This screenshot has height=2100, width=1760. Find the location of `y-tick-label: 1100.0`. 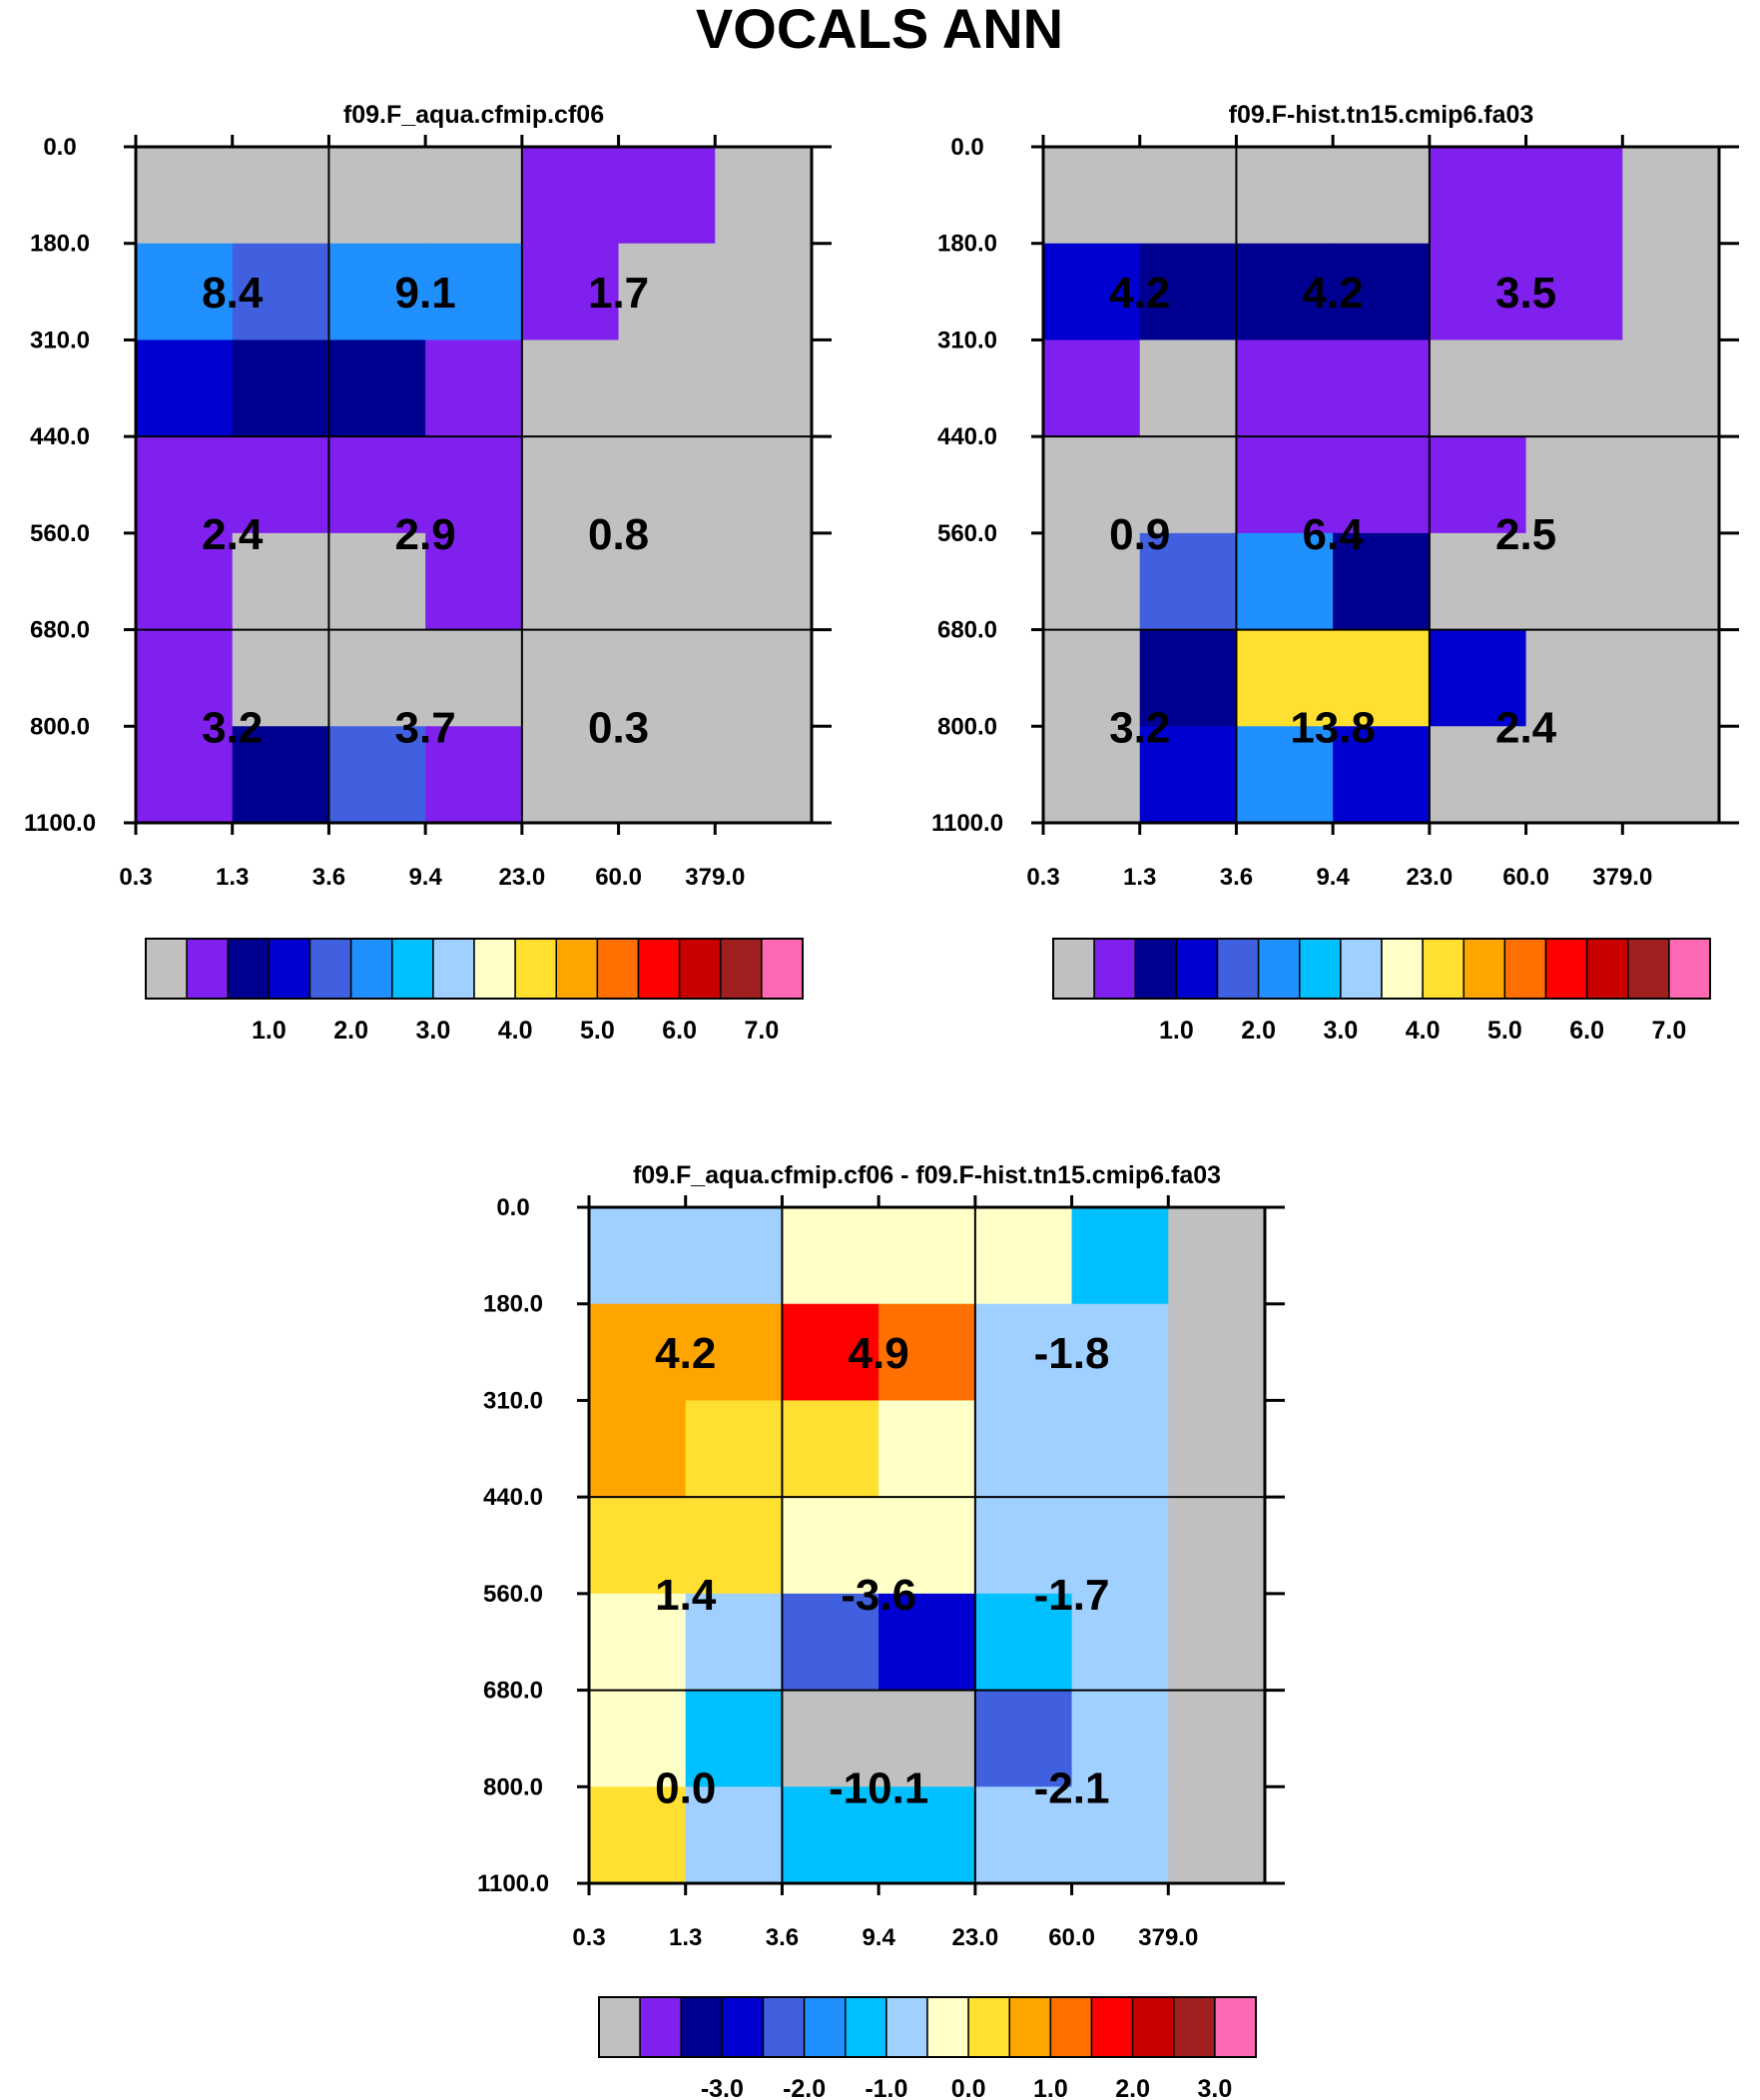

y-tick-label: 1100.0 is located at coordinates (513, 1883).